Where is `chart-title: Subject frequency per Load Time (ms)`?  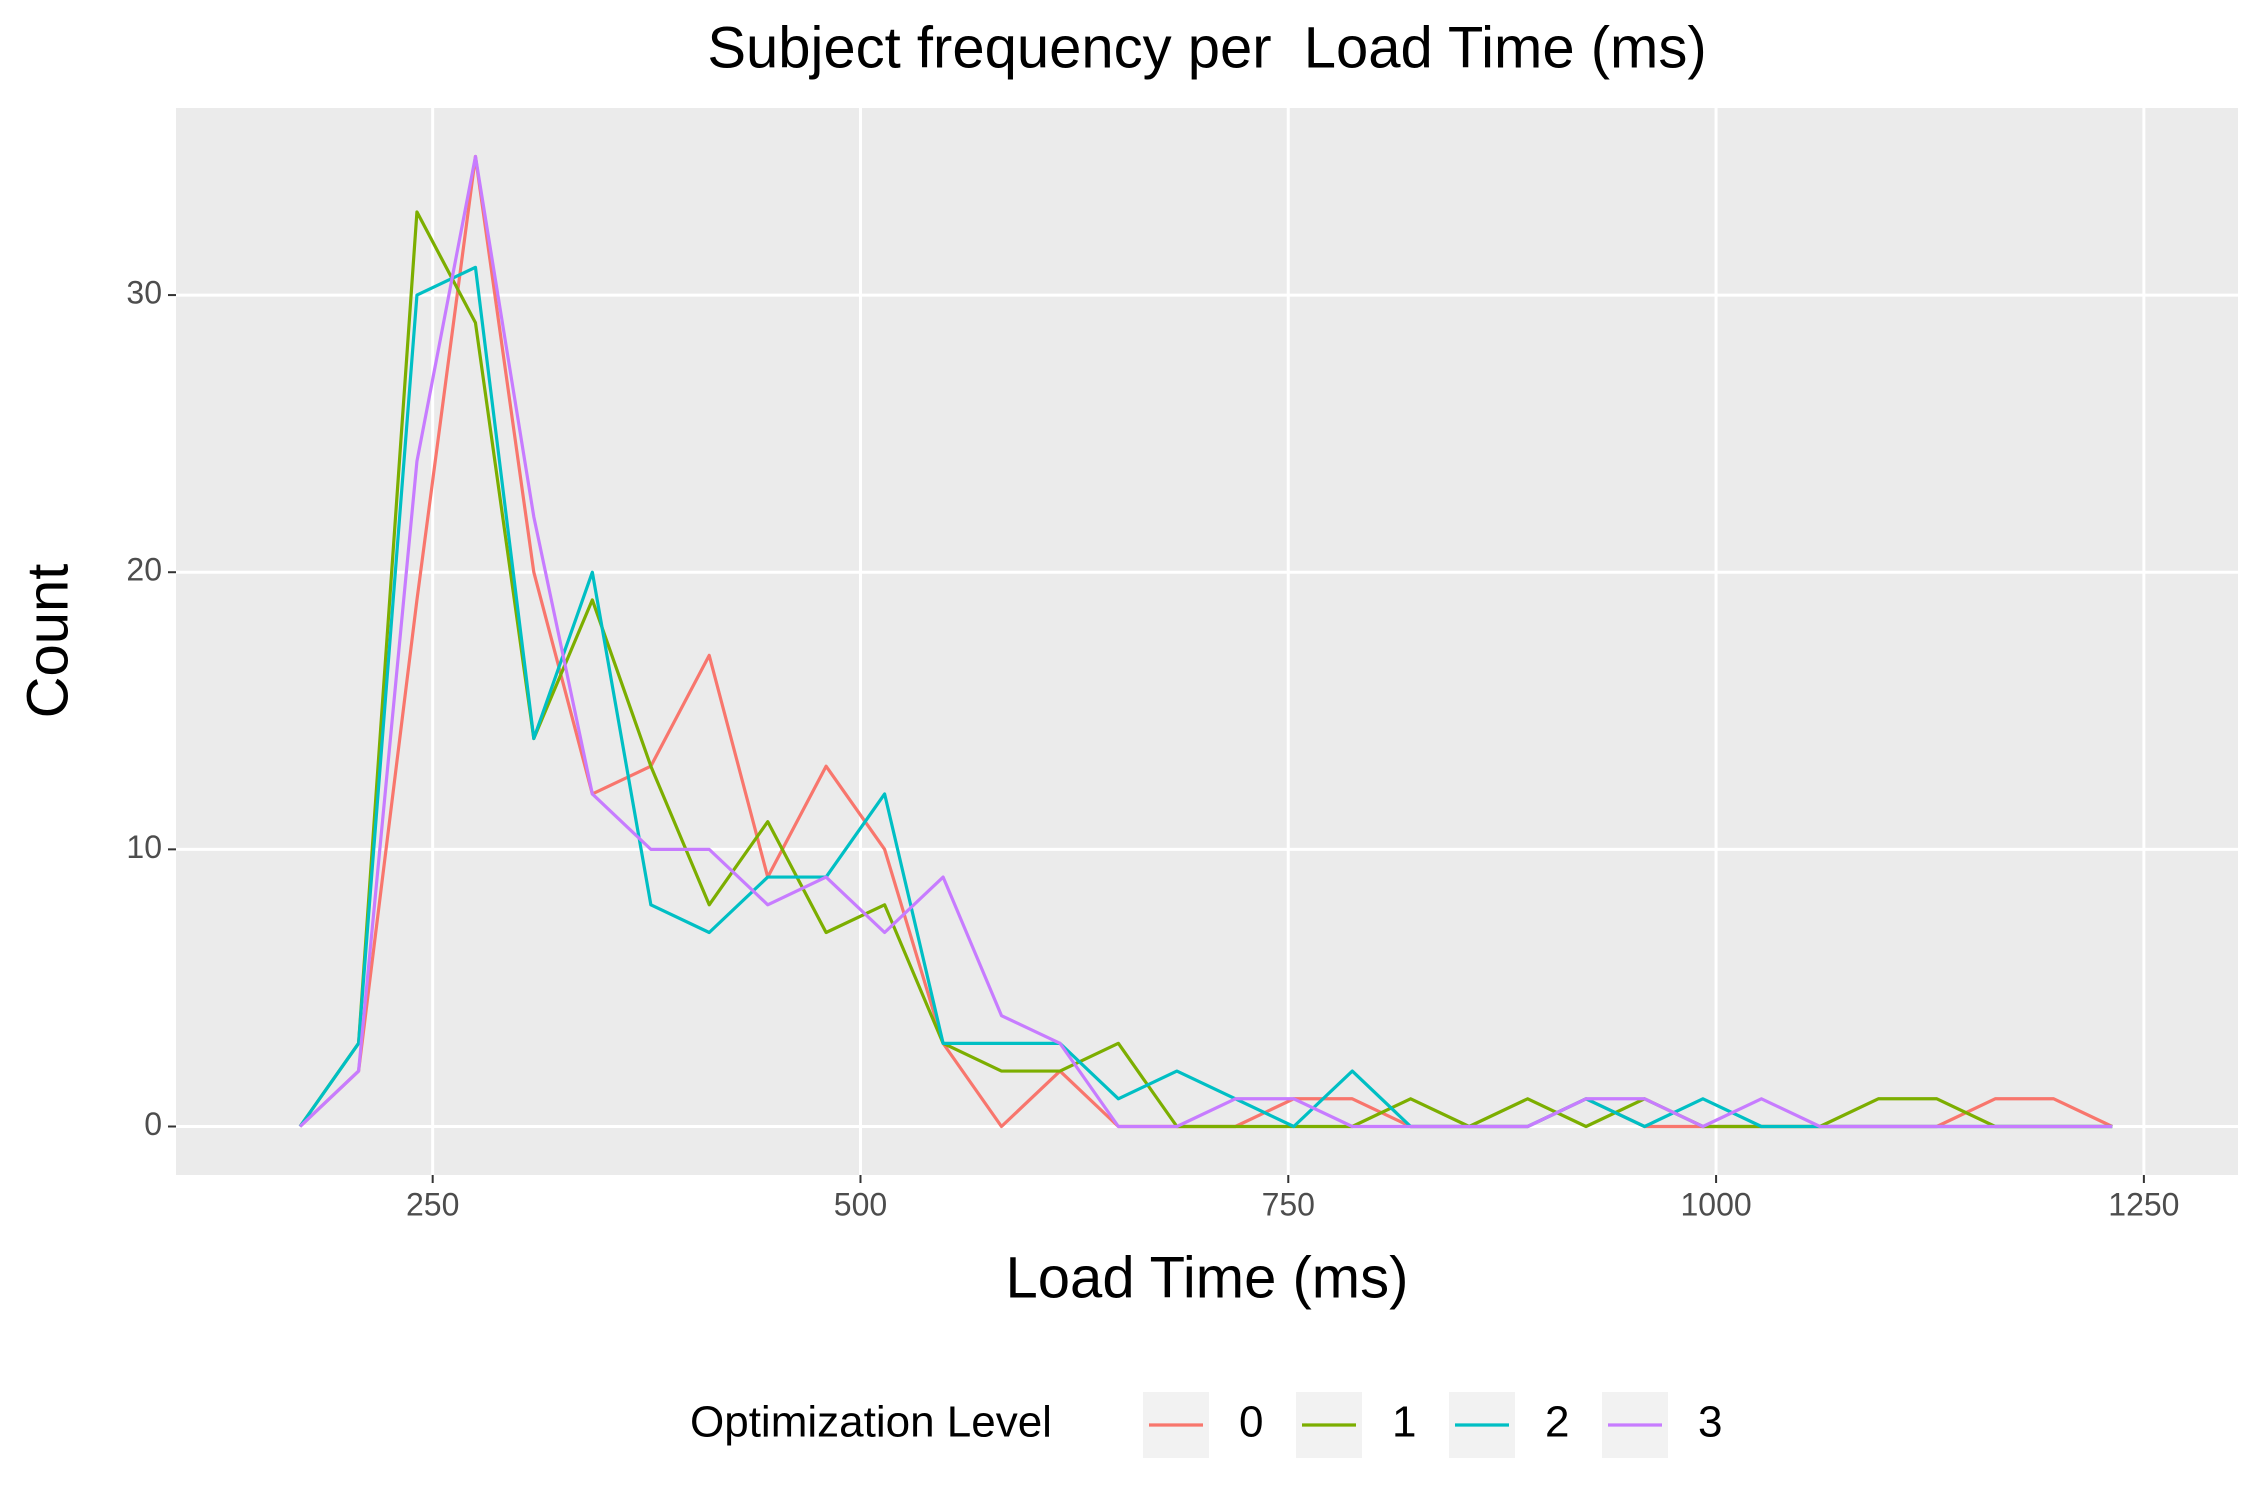
chart-title: Subject frequency per Load Time (ms) is located at coordinates (1206, 47).